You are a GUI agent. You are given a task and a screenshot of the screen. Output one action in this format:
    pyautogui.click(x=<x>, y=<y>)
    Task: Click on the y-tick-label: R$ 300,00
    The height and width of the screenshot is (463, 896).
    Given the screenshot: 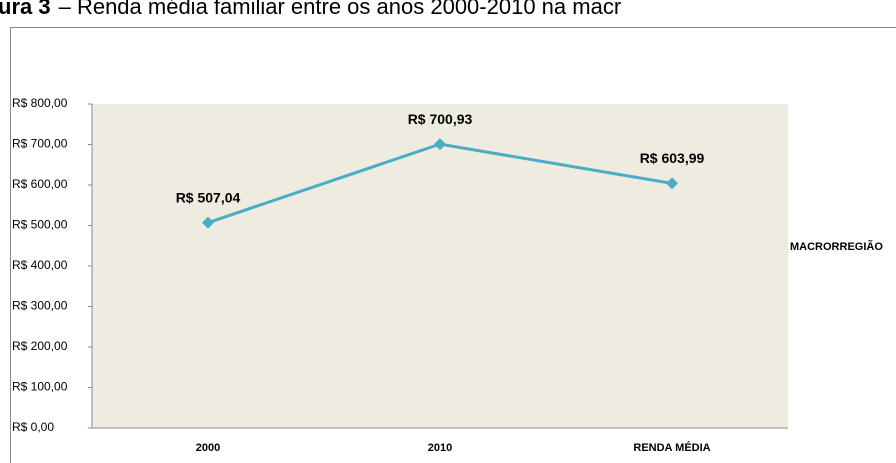 What is the action you would take?
    pyautogui.click(x=40, y=306)
    